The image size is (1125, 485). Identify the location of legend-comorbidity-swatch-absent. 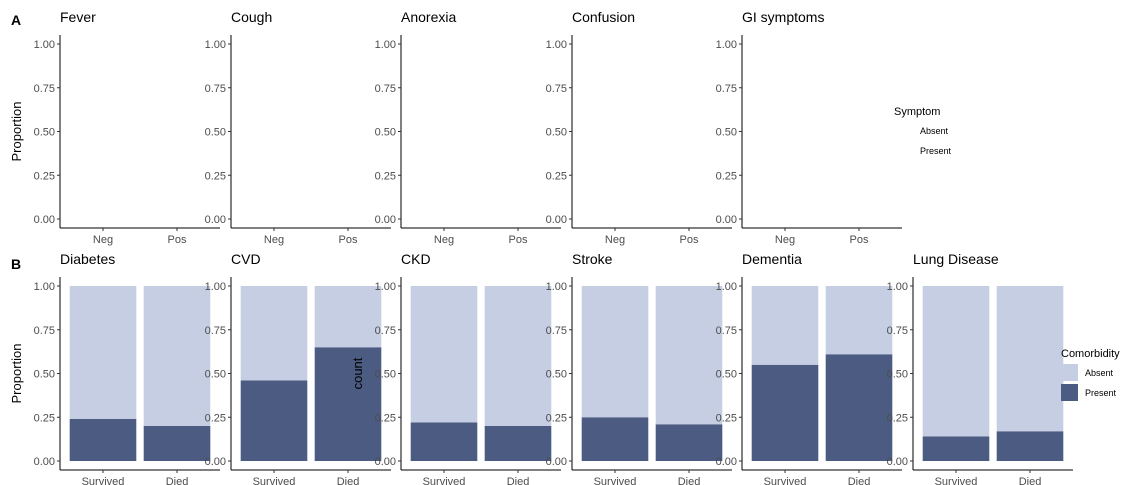
(1069, 372).